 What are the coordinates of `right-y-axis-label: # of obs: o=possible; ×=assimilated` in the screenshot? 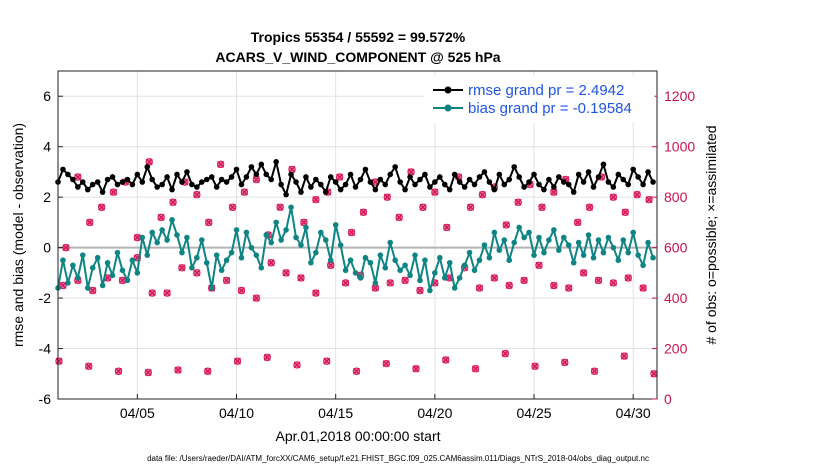 It's located at (711, 234).